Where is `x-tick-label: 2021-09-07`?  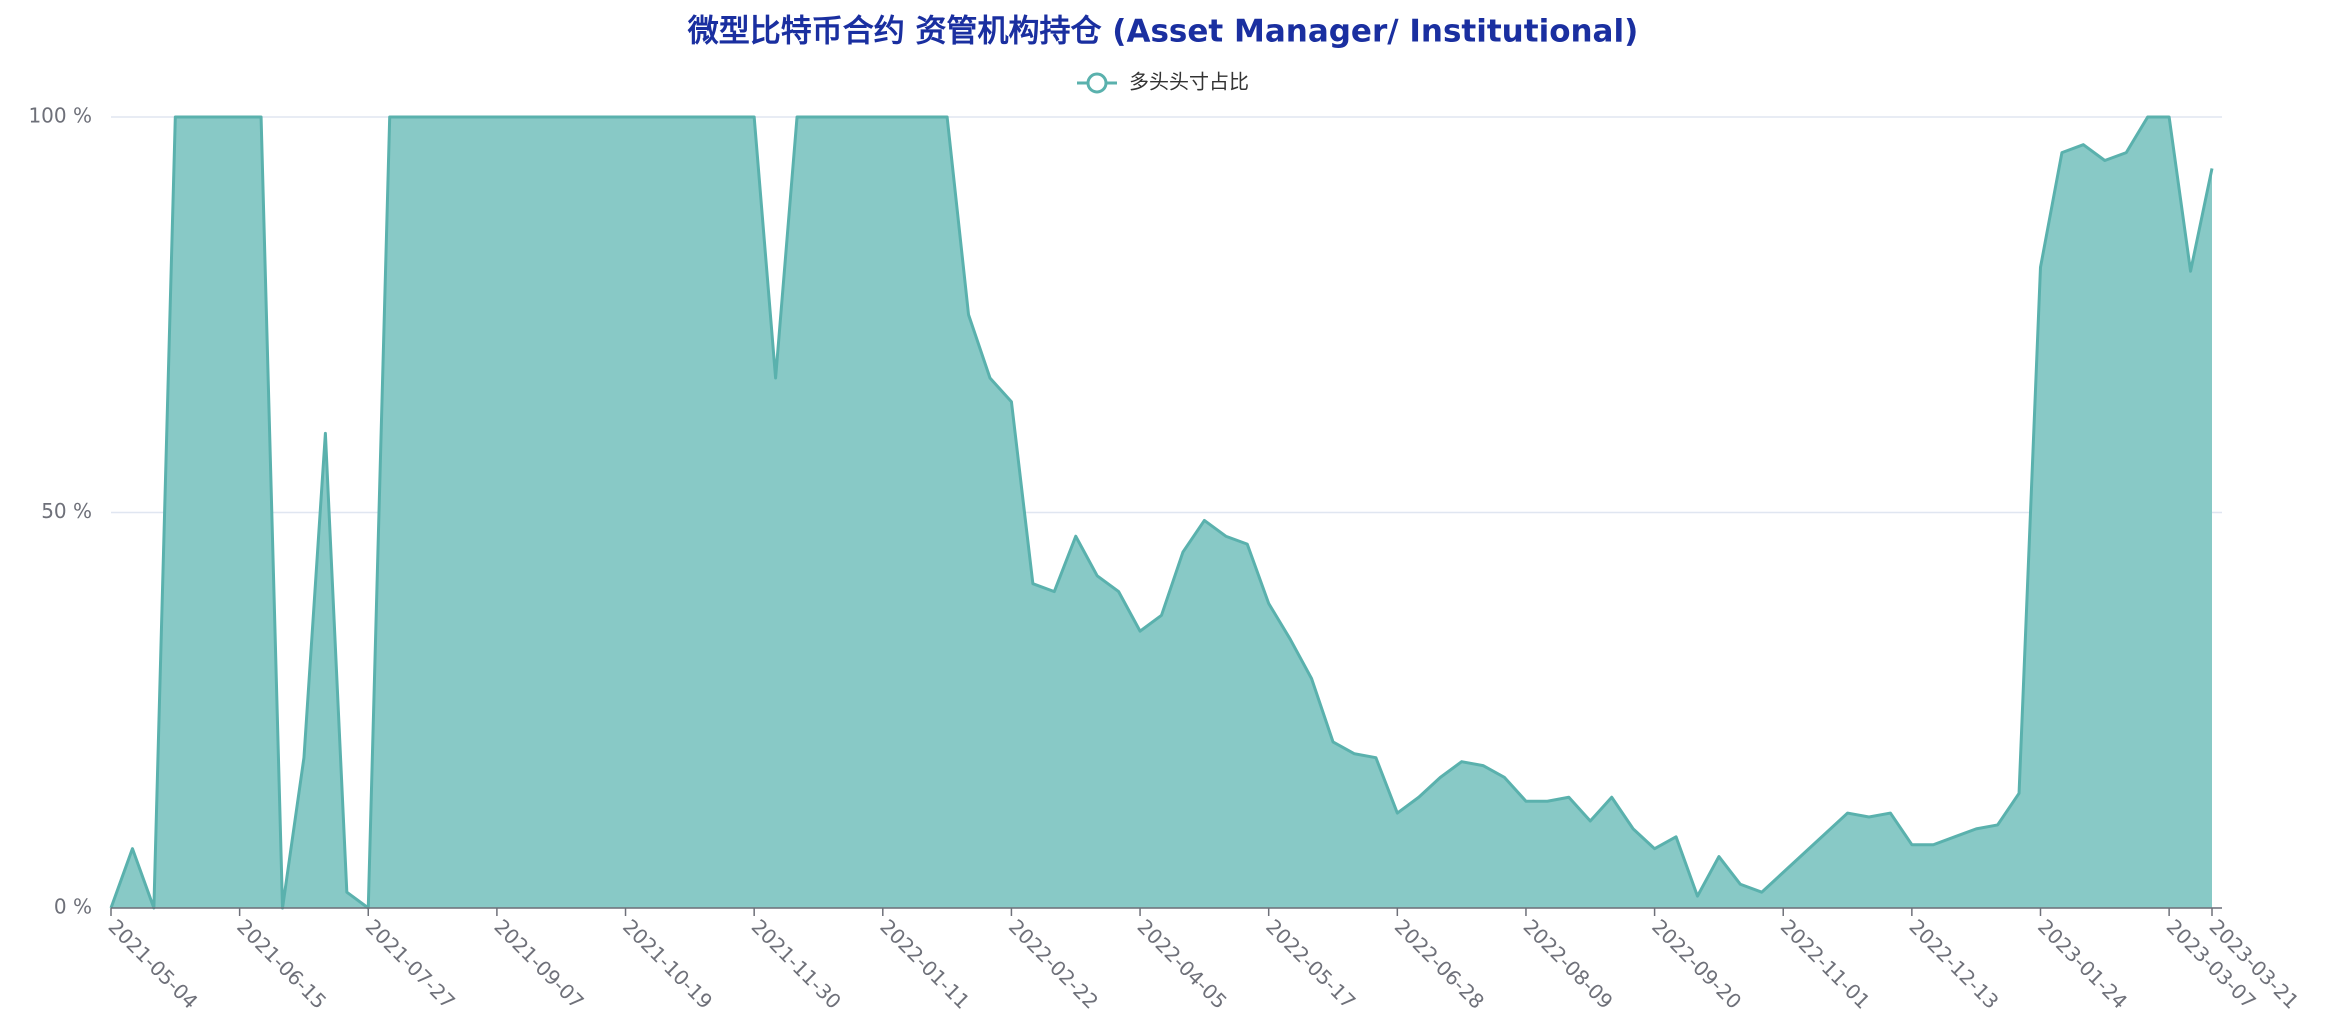
x-tick-label: 2021-09-07 is located at coordinates (538, 963).